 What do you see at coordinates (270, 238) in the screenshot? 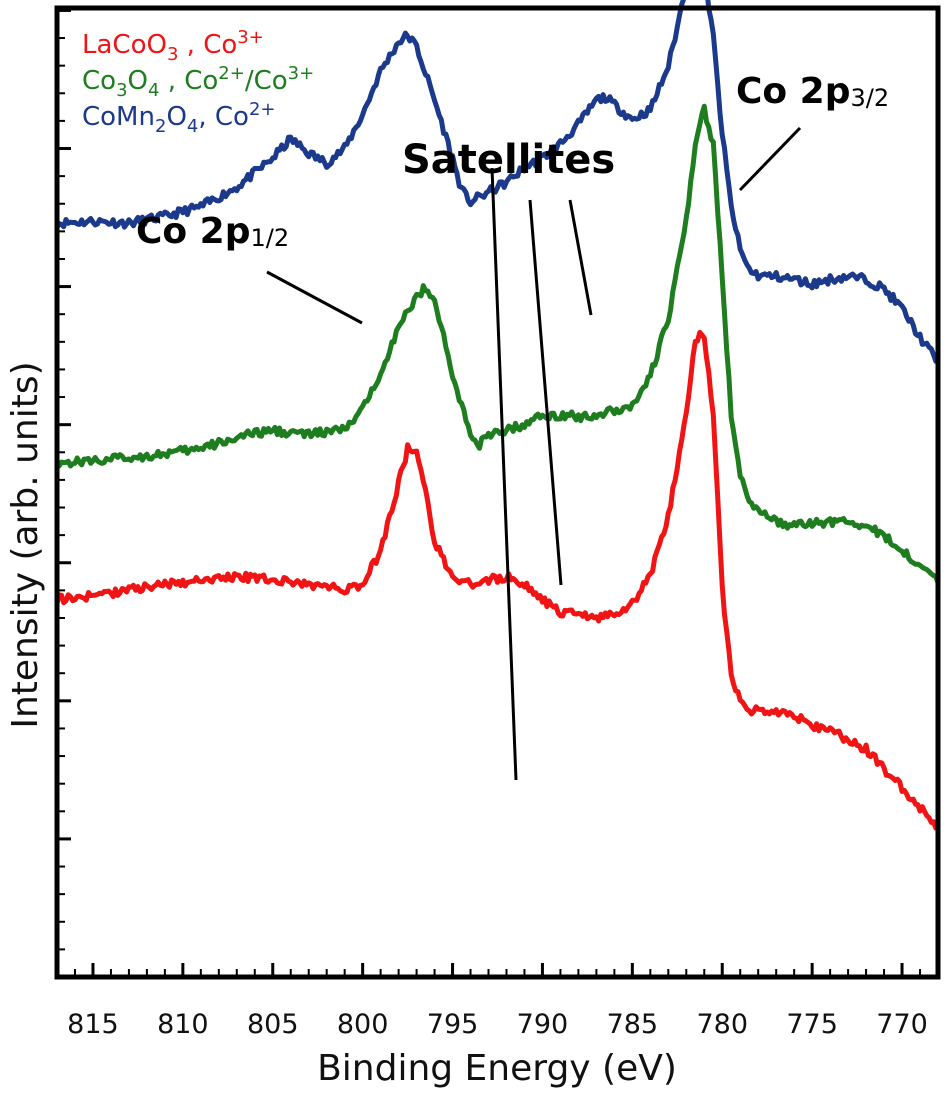
I see `annotation-co2p12-sub: 1/2` at bounding box center [270, 238].